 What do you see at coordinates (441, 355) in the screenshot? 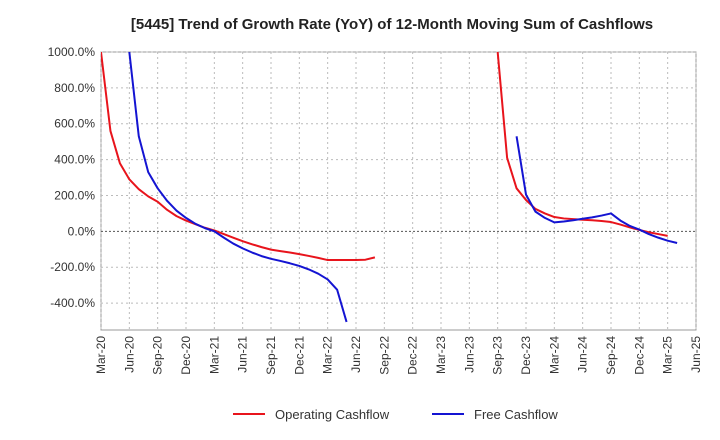
I see `x-tick-label: Mar-23` at bounding box center [441, 355].